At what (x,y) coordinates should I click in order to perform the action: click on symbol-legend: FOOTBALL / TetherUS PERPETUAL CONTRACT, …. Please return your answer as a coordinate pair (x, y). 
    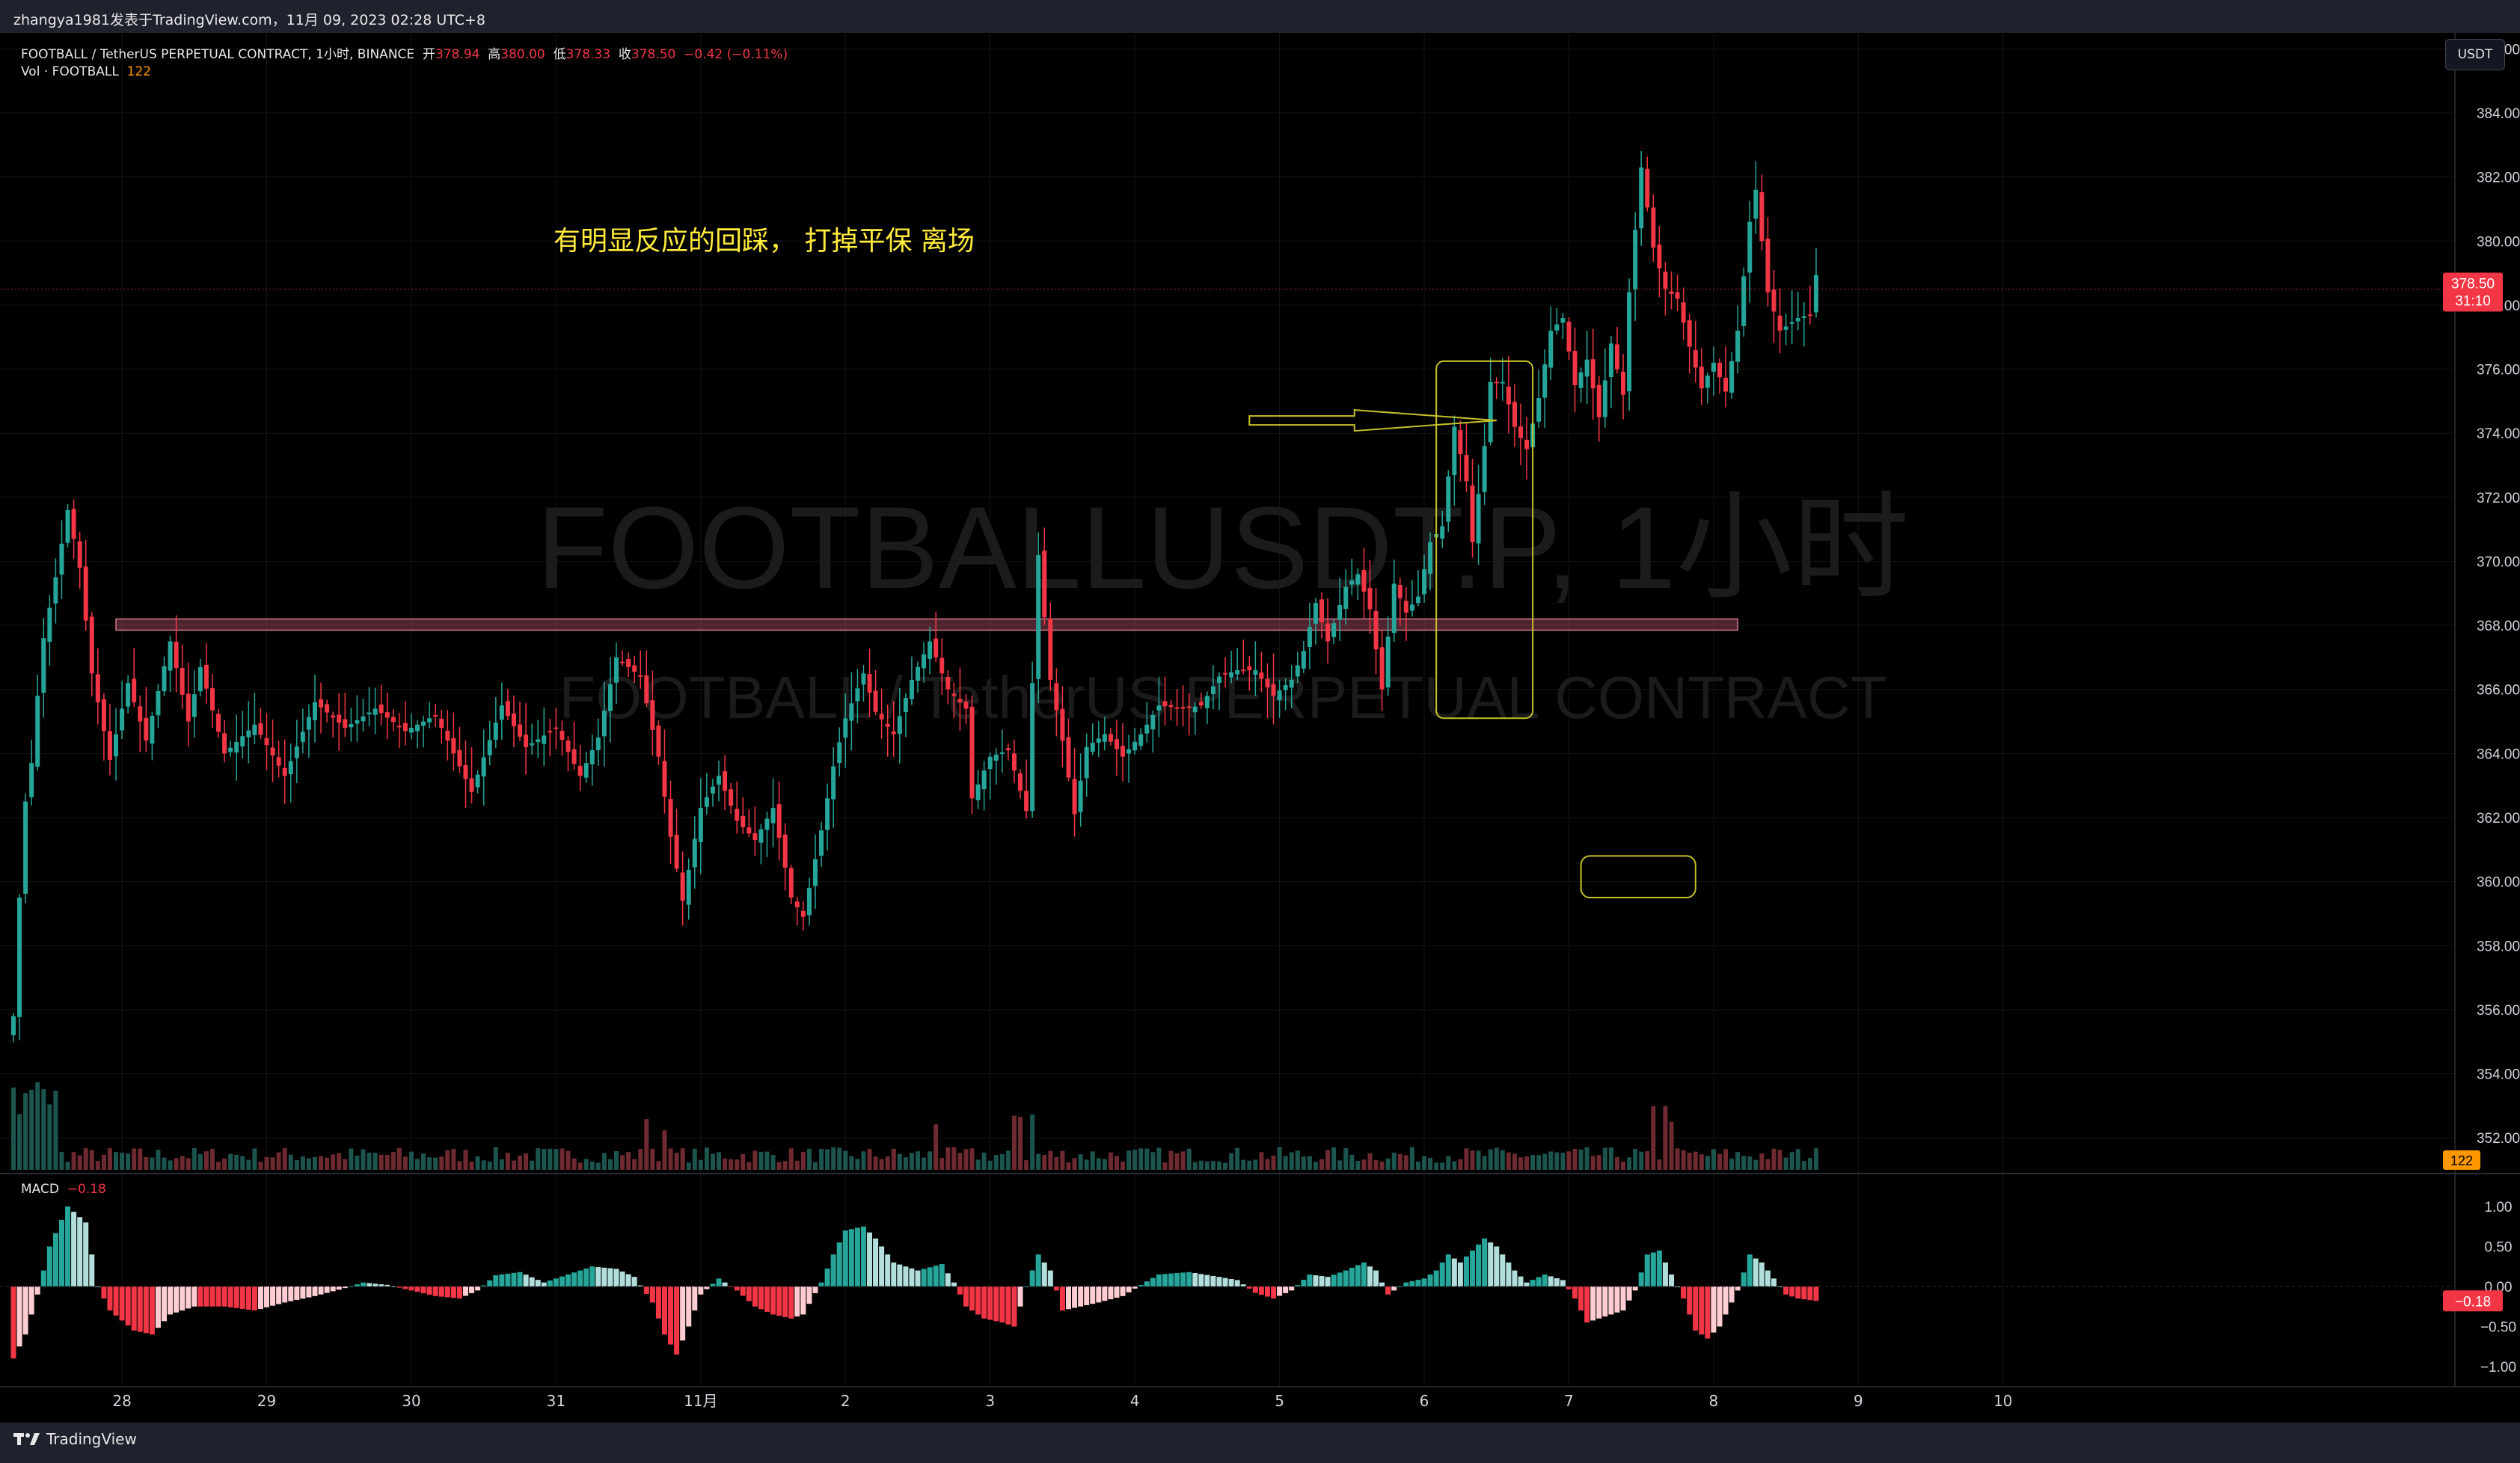
    Looking at the image, I should click on (404, 52).